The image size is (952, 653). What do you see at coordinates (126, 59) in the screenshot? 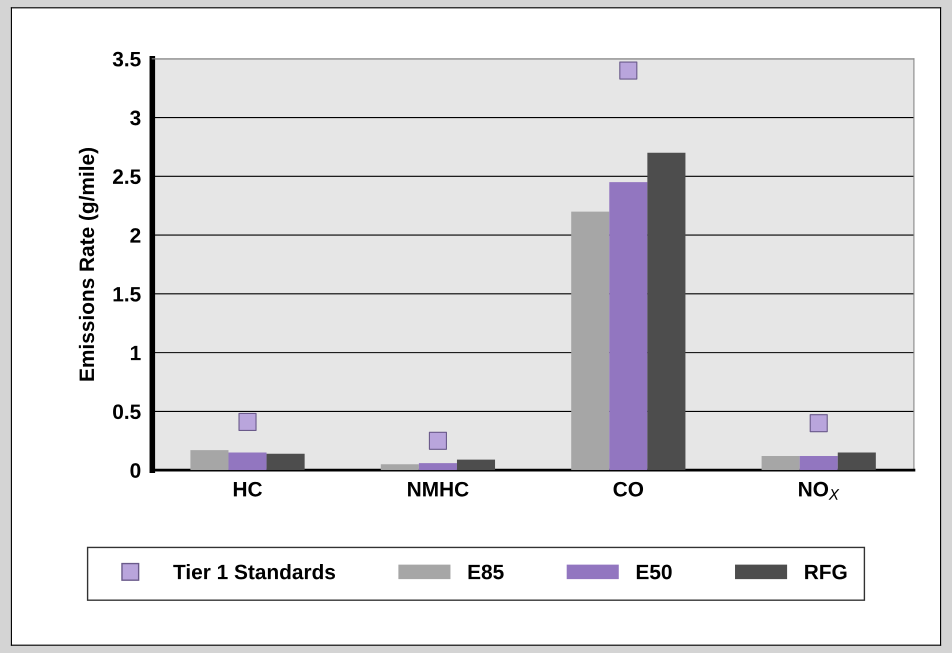
I see `y-tick-label: 3.5` at bounding box center [126, 59].